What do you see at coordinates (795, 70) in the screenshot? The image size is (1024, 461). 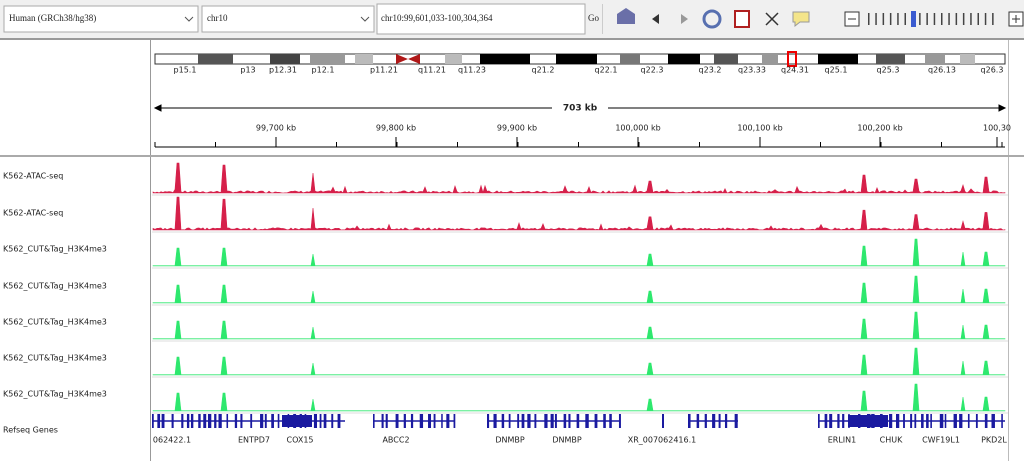 I see `band-label: q24.31` at bounding box center [795, 70].